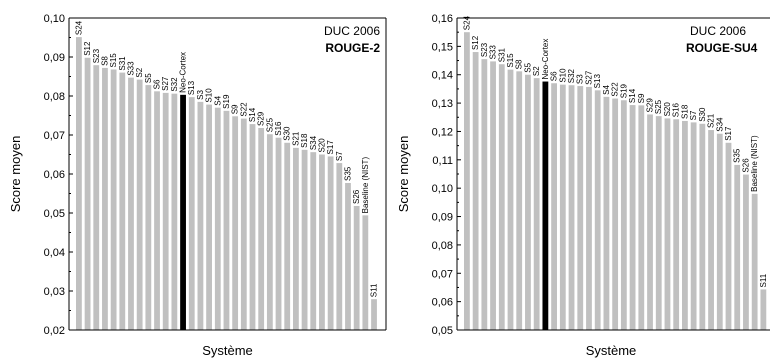 Image resolution: width=770 pixels, height=358 pixels. I want to click on bar-s34, so click(719, 231).